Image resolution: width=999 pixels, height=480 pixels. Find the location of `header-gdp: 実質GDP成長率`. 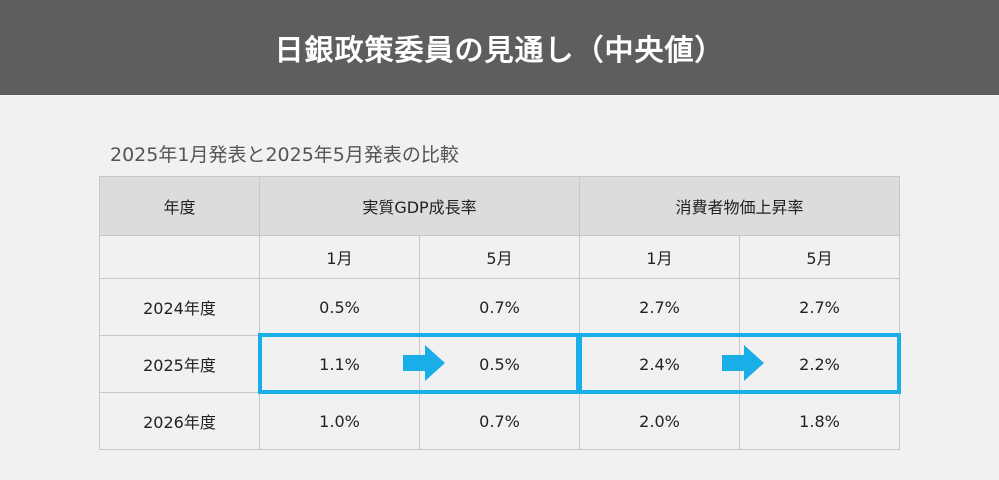

header-gdp: 実質GDP成長率 is located at coordinates (419, 206).